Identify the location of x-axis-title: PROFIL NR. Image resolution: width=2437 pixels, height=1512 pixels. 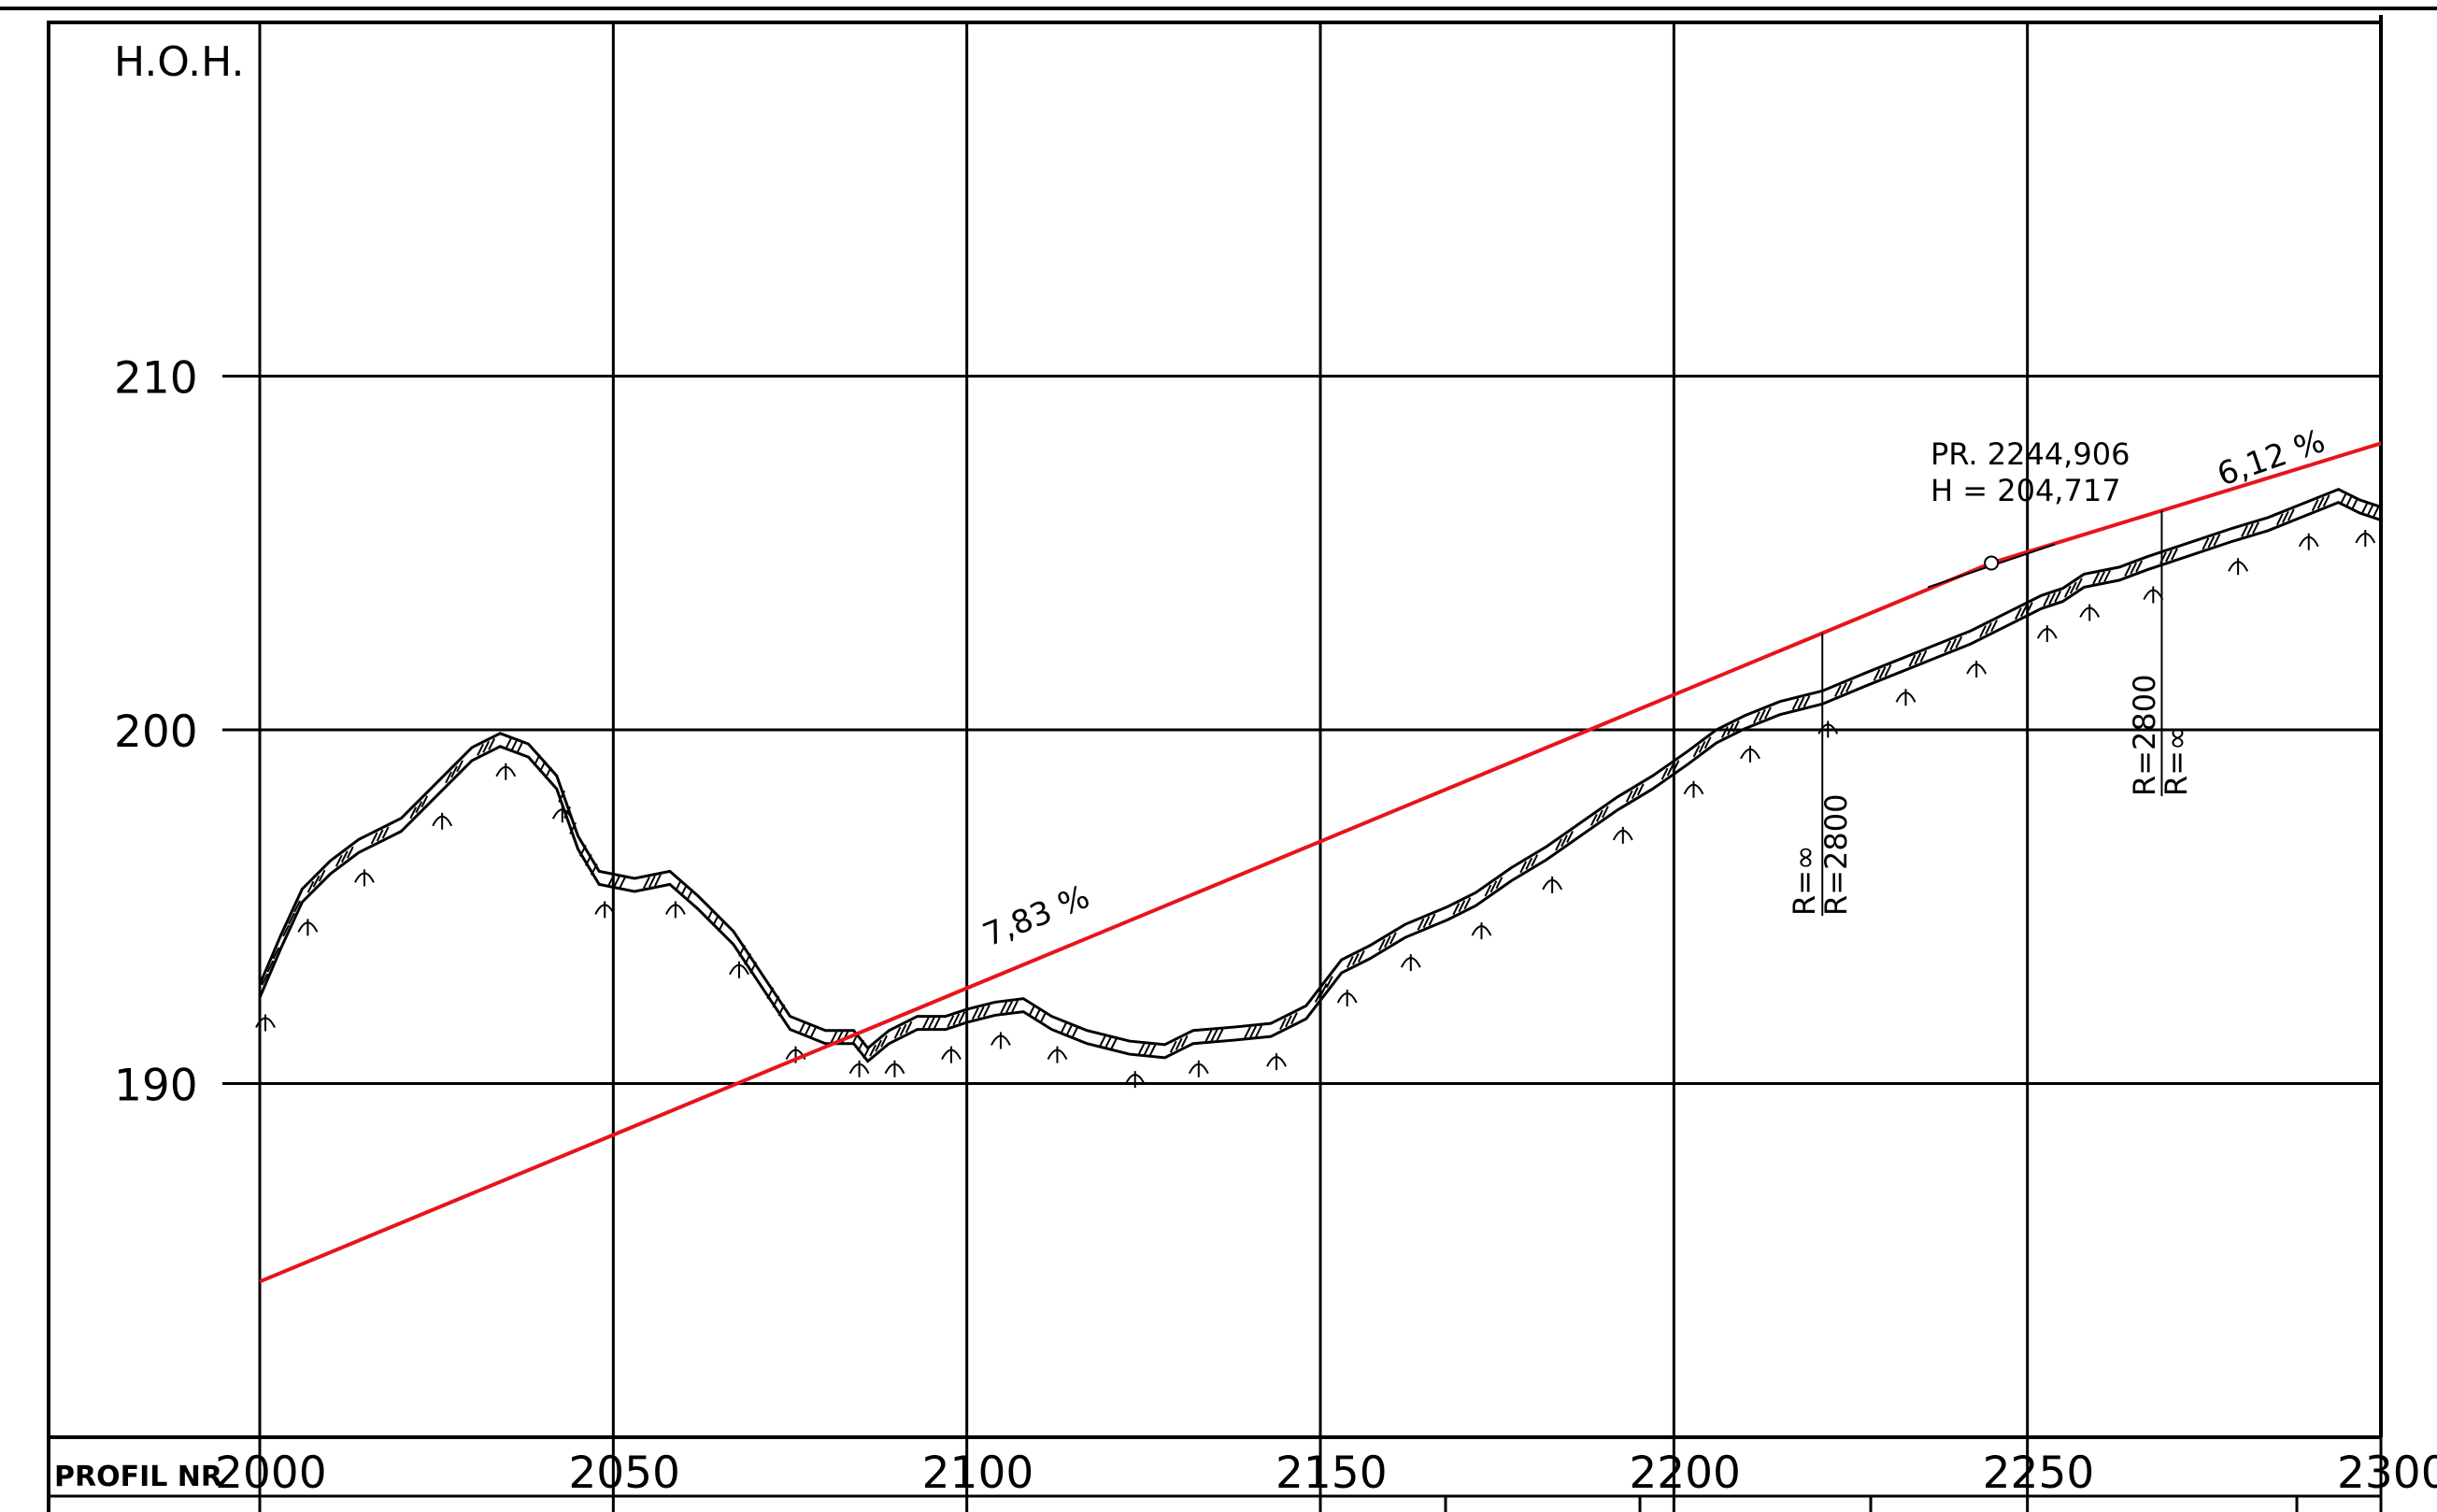
(138, 1477).